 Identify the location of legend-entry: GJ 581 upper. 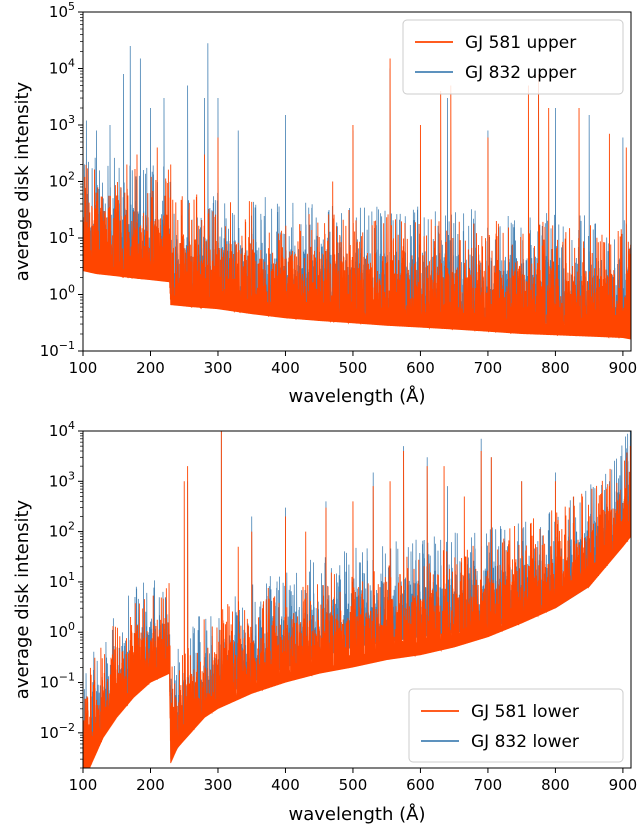
(520, 43).